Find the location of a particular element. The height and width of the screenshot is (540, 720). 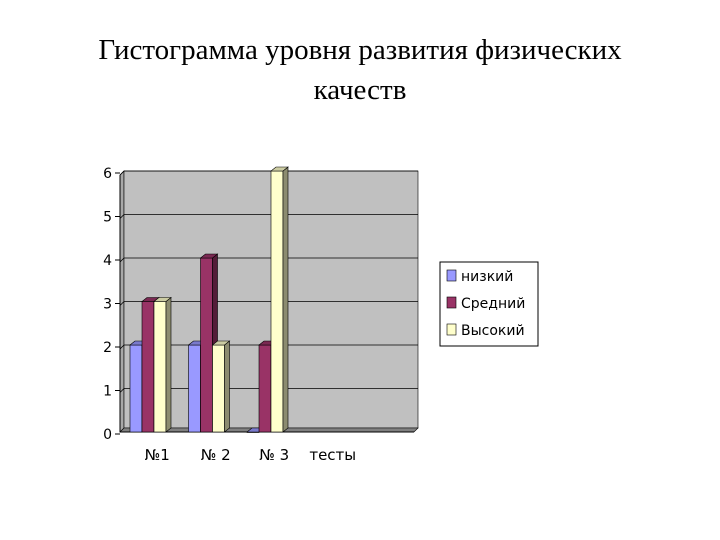

legend: низкий Средний Высокий is located at coordinates (489, 304).